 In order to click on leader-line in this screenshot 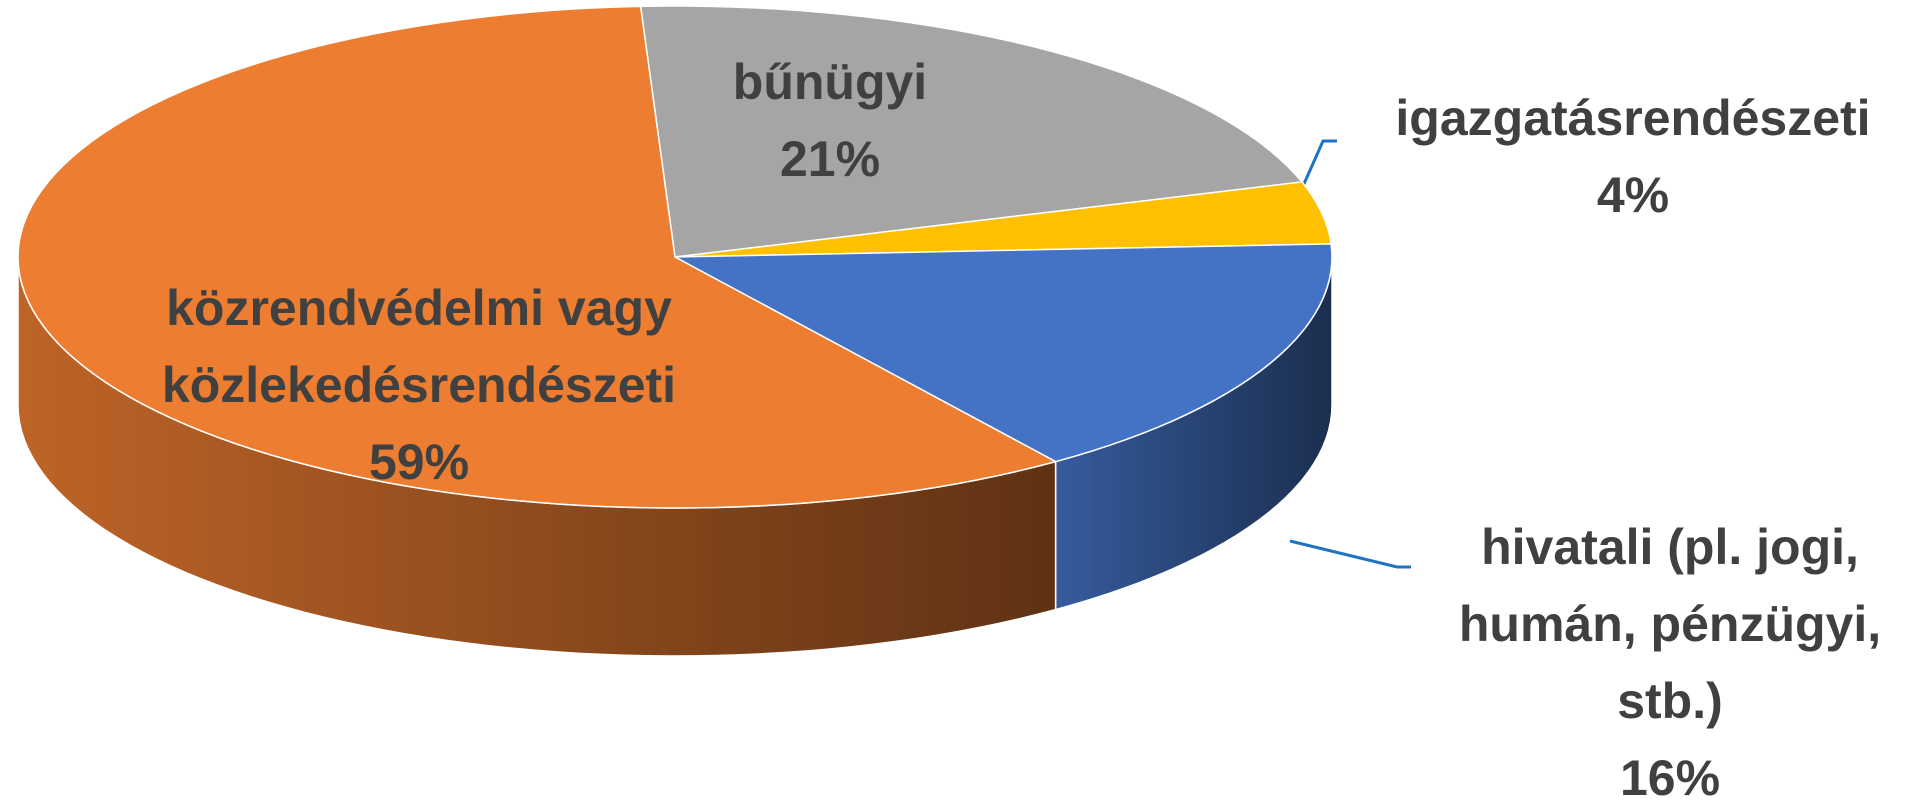, I will do `click(1350, 554)`.